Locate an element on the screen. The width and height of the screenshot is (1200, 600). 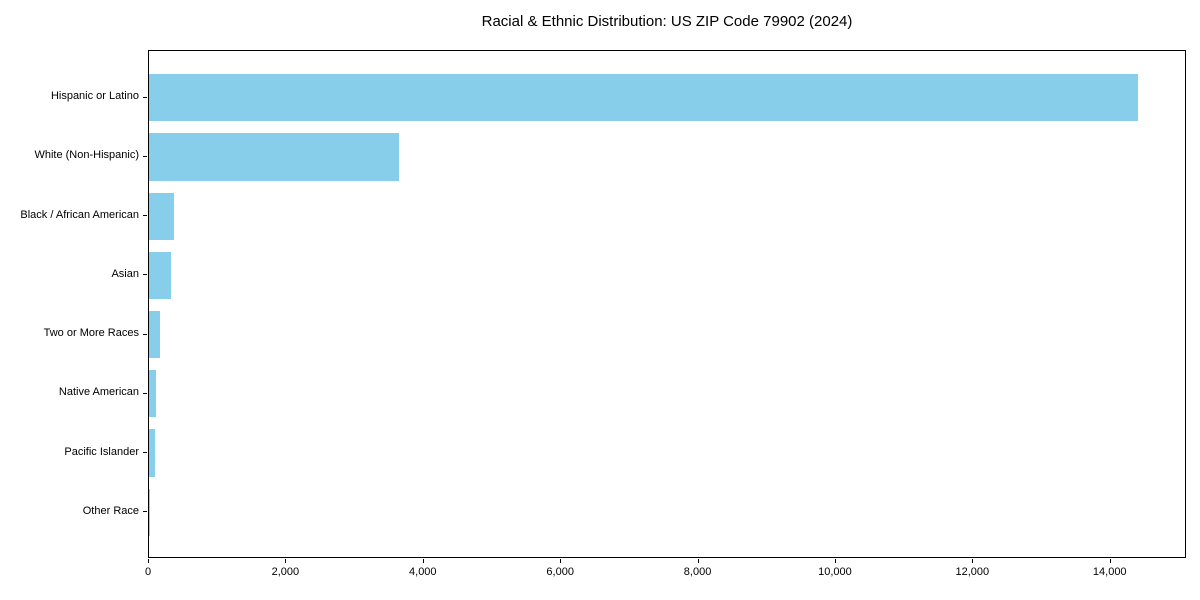
y-axis-label: Black / African American is located at coordinates (79, 214).